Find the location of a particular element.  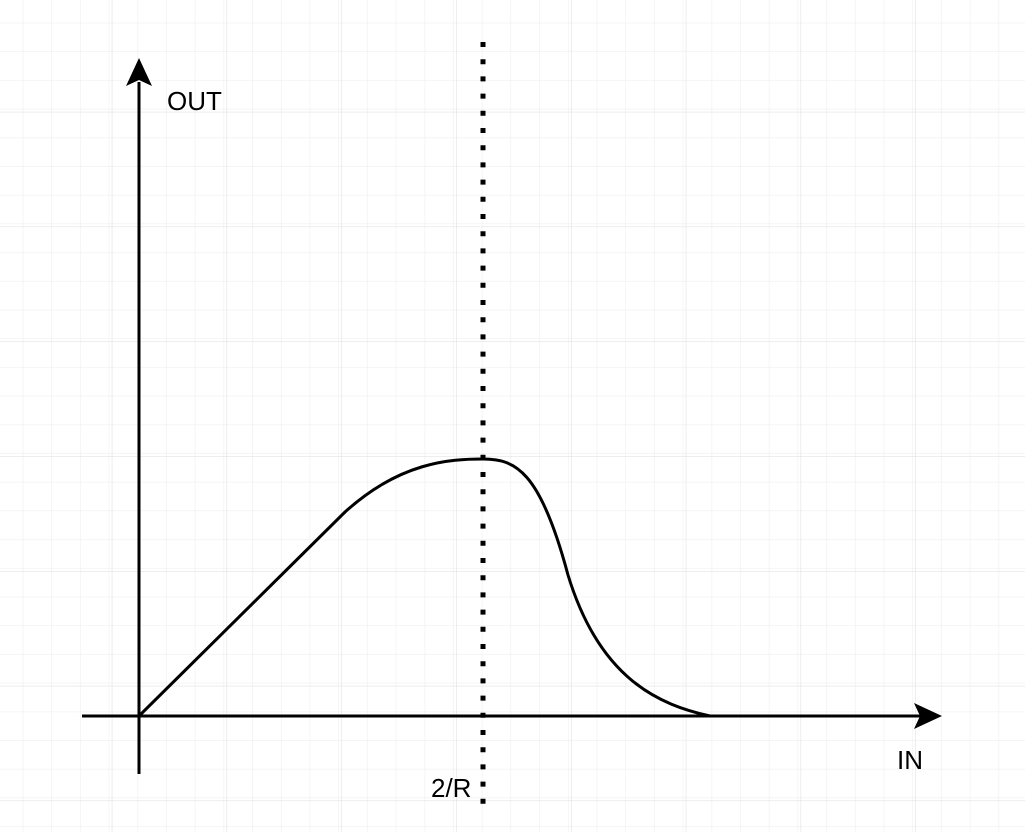

marker-label: 2/R is located at coordinates (451, 788).